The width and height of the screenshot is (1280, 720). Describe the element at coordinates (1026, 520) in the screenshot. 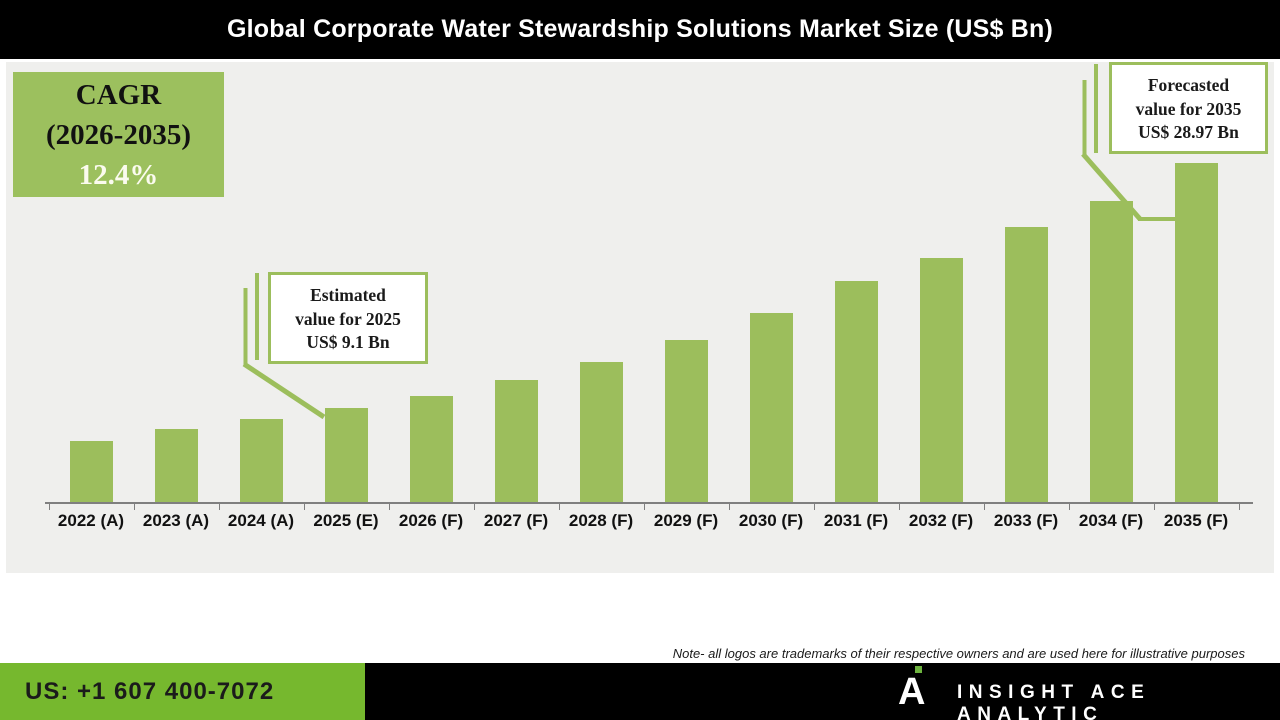

I see `x-axis-label: 2033 (F)` at that location.